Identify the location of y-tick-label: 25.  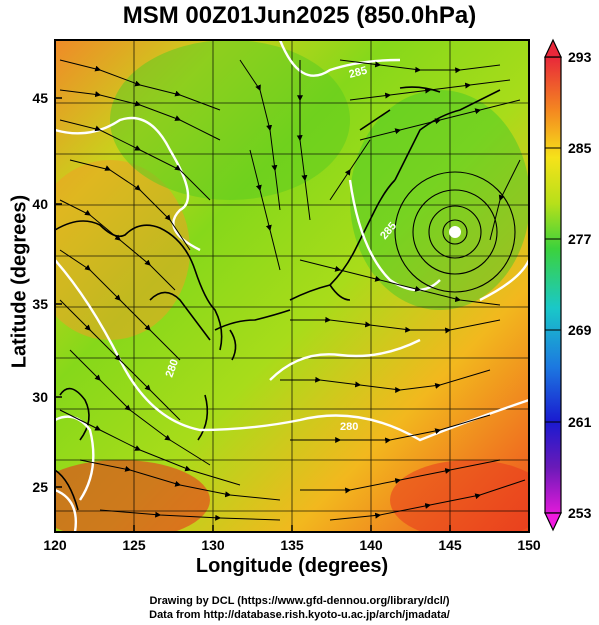
(40, 487).